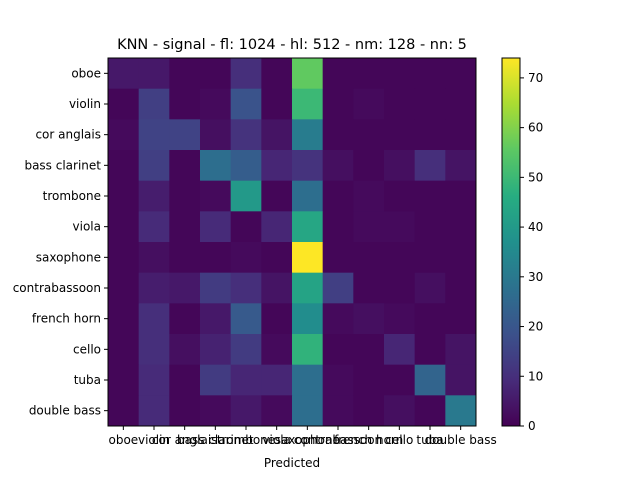  Describe the element at coordinates (85, 104) in the screenshot. I see `y-tick-label: violin` at that location.